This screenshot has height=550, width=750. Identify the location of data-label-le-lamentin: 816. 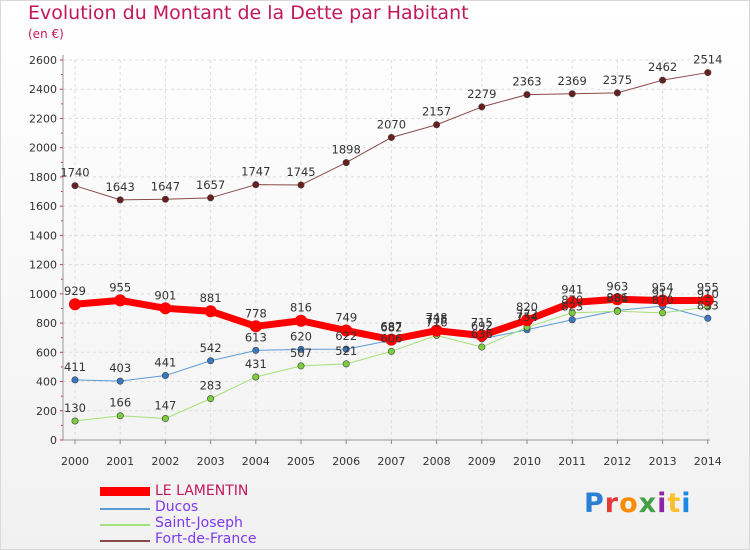
(301, 308).